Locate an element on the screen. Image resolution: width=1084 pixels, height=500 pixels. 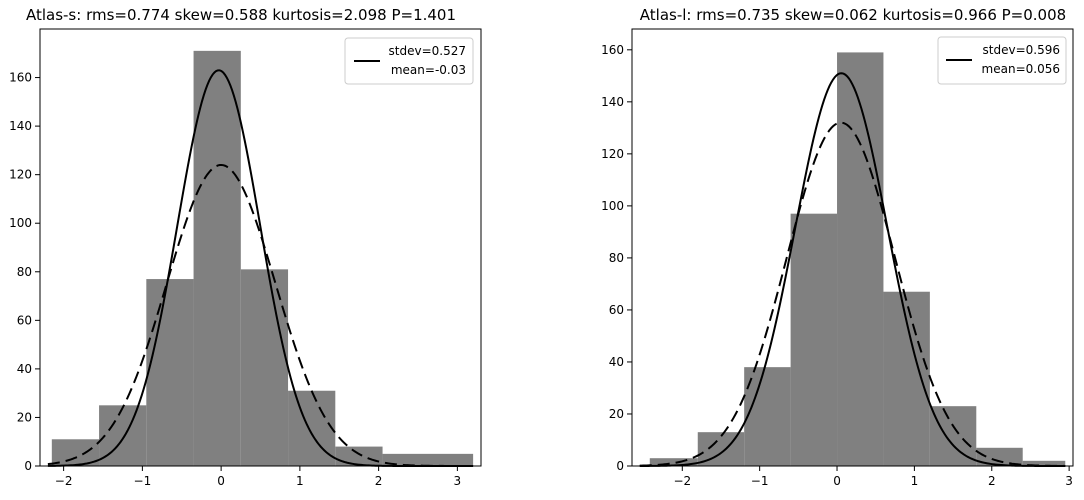
legend-label-mean: mean=-0.03 is located at coordinates (428, 70).